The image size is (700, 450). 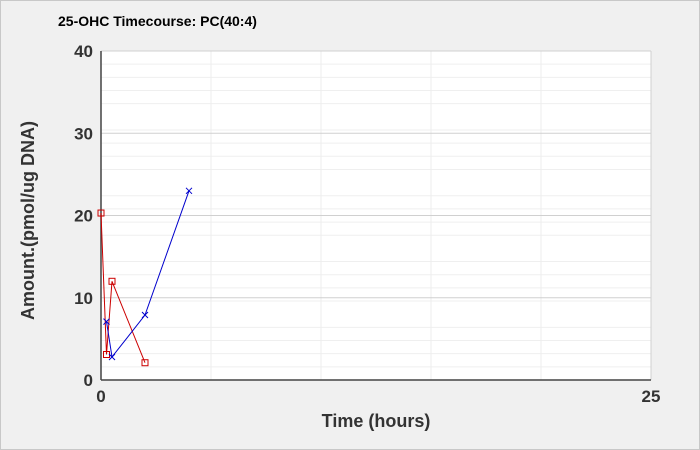 What do you see at coordinates (100, 396) in the screenshot?
I see `x-tick-label: 0` at bounding box center [100, 396].